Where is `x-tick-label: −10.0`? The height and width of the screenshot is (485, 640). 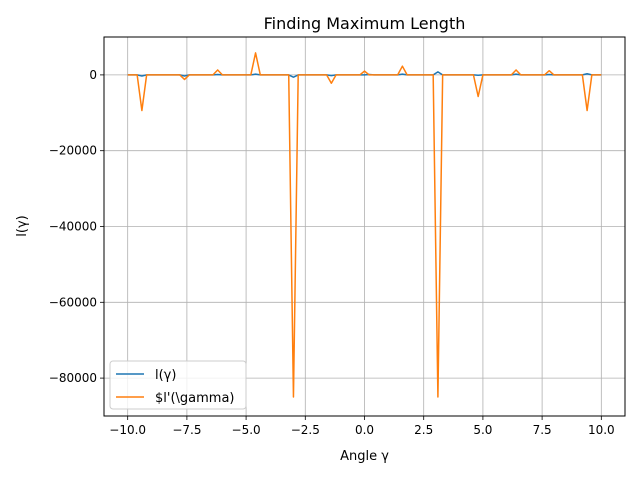 x-tick-label: −10.0 is located at coordinates (127, 430).